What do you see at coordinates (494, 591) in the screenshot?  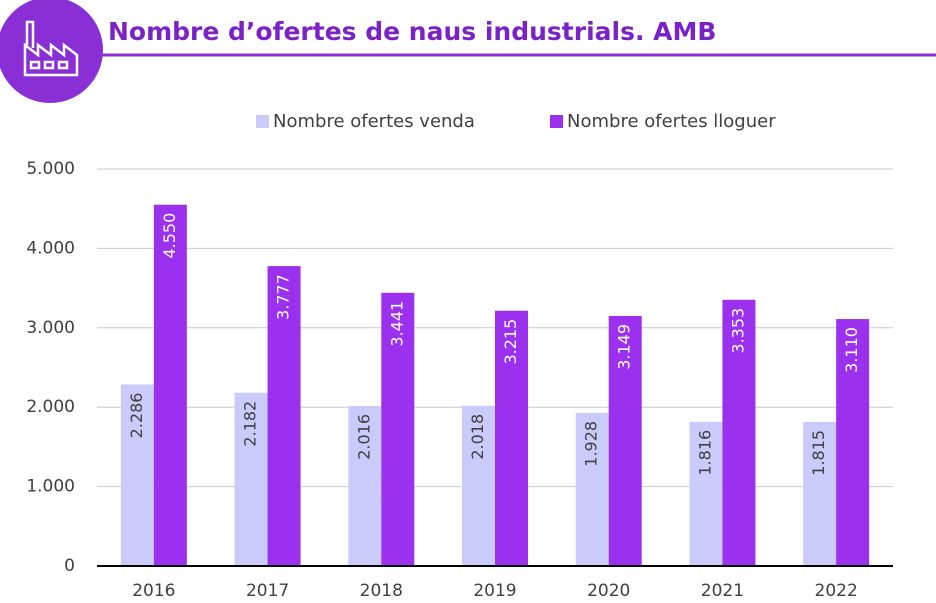 I see `x-tick-label: 2019` at bounding box center [494, 591].